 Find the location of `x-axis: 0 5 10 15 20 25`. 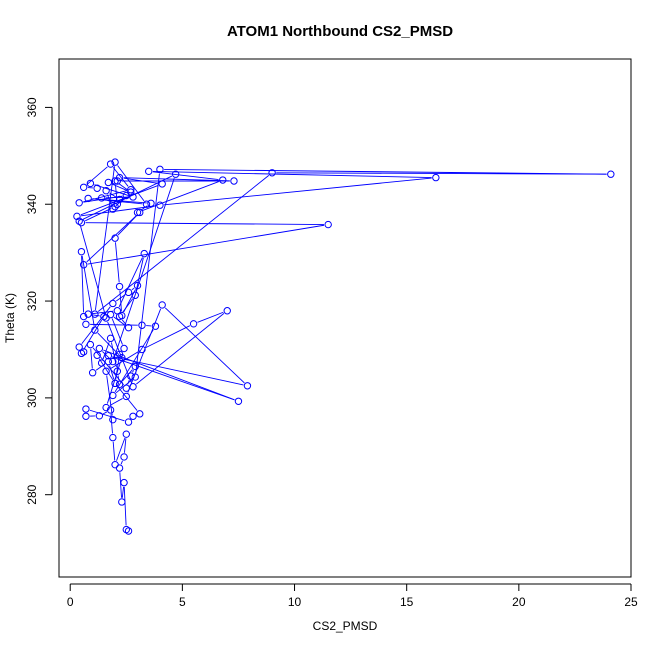

x-axis: 0 5 10 15 20 25 is located at coordinates (352, 596).